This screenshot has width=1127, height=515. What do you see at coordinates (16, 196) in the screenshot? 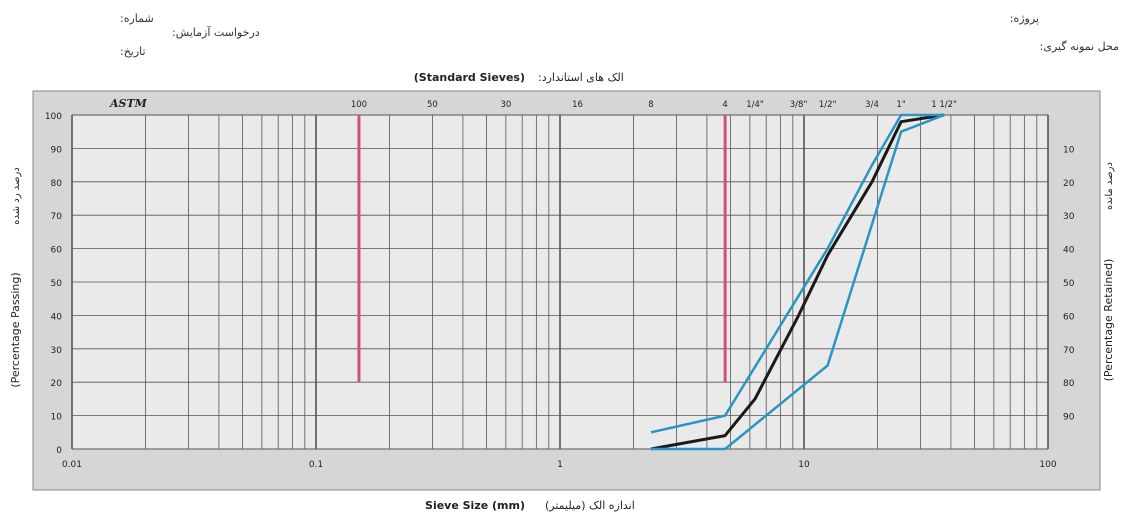
I see `y-axis-label-left-fa: درصد رد شده` at bounding box center [16, 196].